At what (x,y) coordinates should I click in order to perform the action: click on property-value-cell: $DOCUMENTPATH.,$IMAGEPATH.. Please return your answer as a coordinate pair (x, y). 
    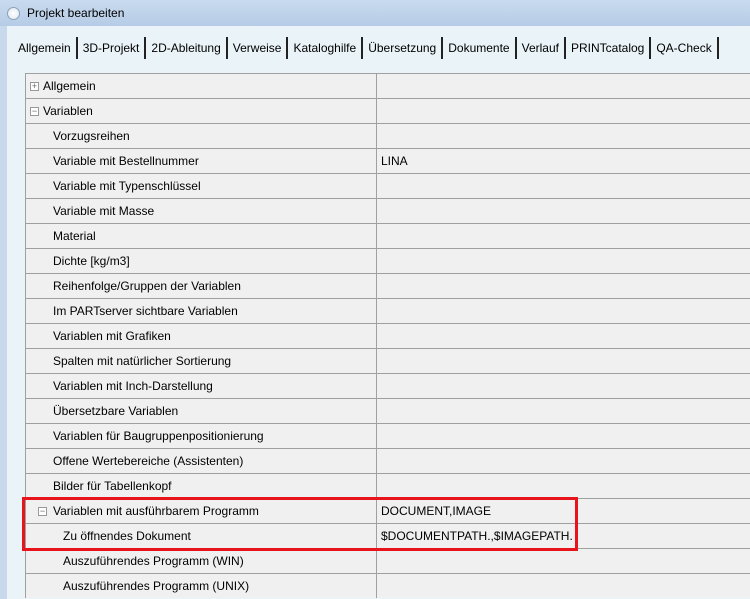
    Looking at the image, I should click on (477, 536).